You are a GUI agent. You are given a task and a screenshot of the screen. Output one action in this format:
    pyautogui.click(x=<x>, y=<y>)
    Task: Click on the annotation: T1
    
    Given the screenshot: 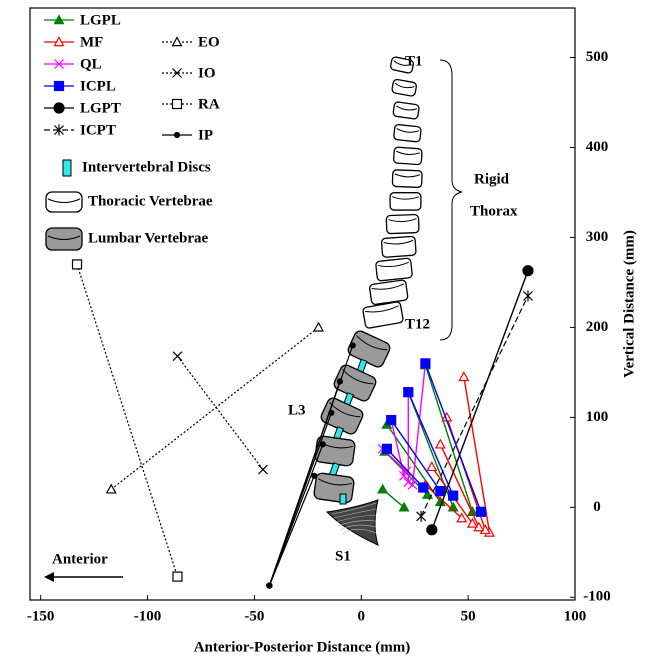 What is the action you would take?
    pyautogui.click(x=414, y=61)
    